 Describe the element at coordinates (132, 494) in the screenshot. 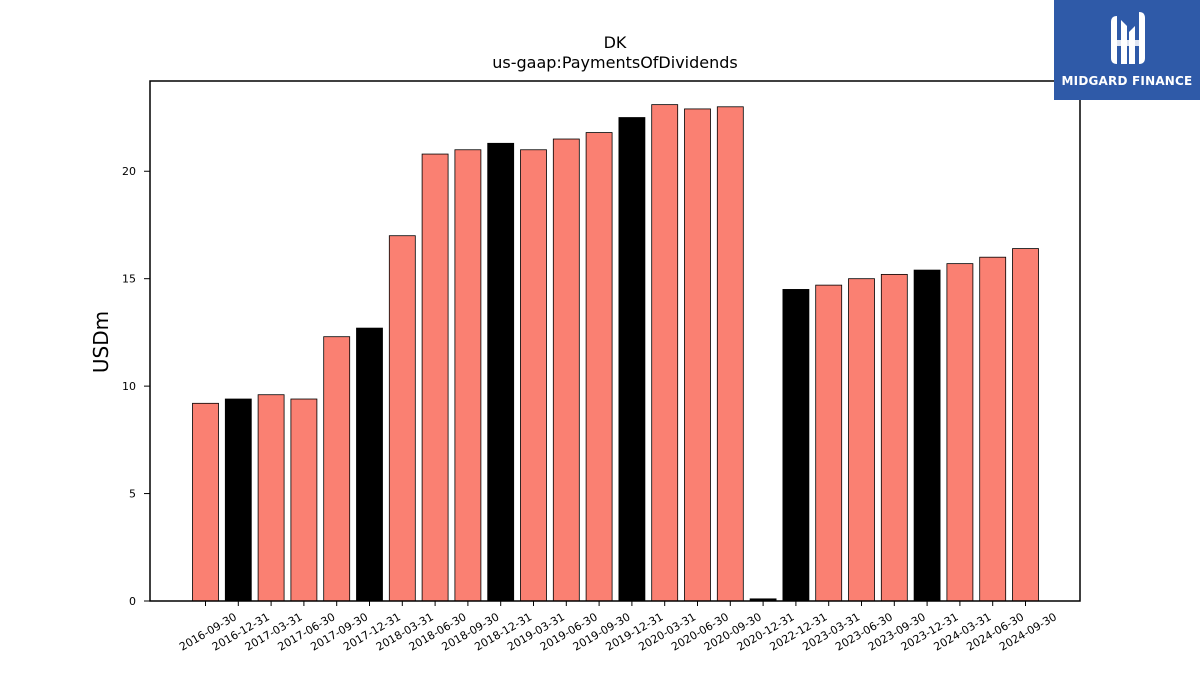

I see `y-tick-label: 5` at that location.